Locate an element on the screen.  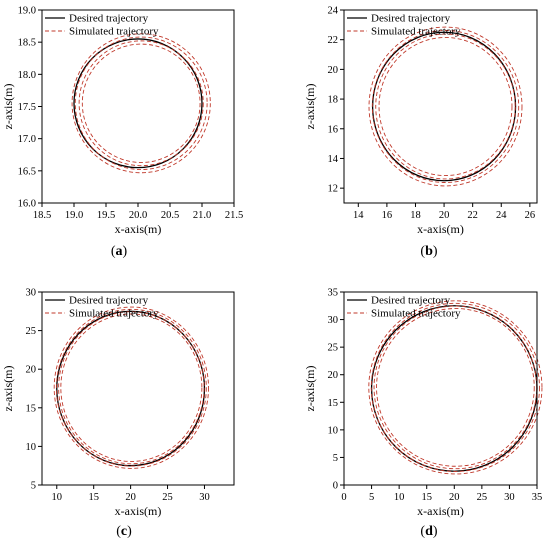
panel-caption-c: (c) is located at coordinates (124, 531).